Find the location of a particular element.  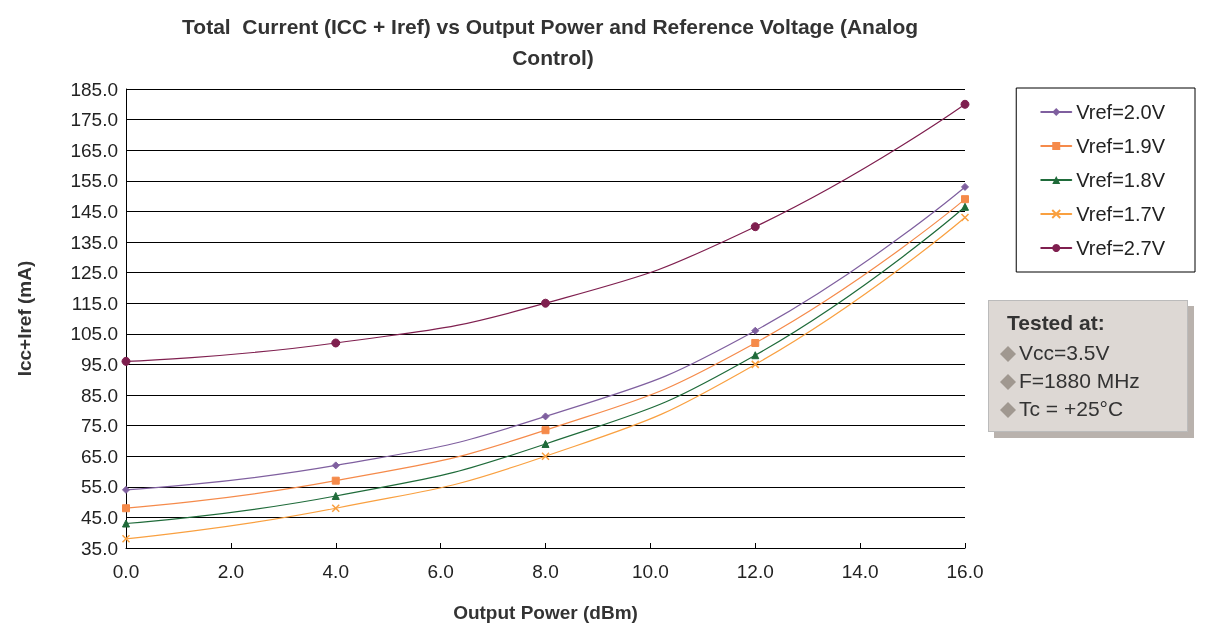

y-tick-label: 165.0 is located at coordinates (94, 150).